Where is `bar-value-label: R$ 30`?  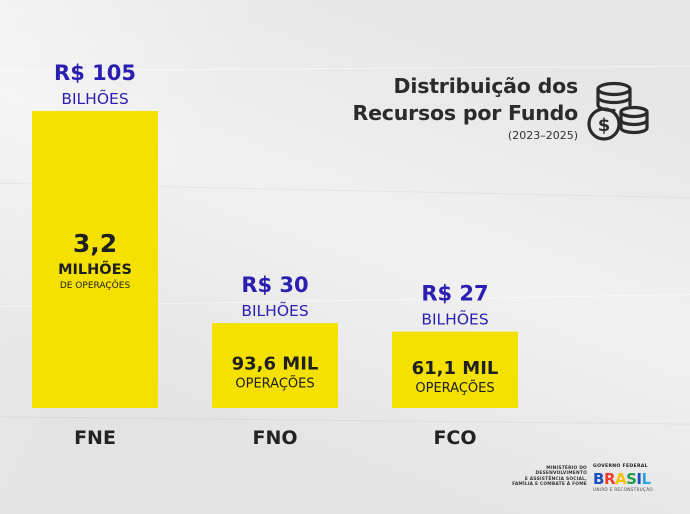
bar-value-label: R$ 30 is located at coordinates (274, 285).